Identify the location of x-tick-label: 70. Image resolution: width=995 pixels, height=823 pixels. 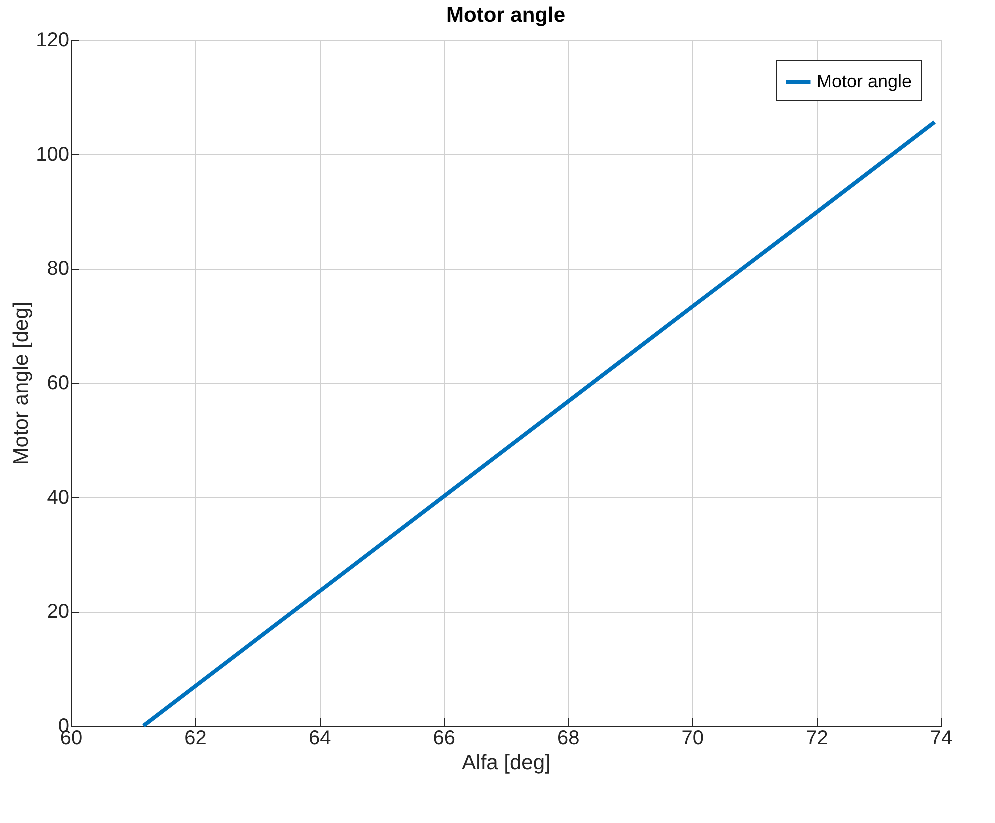
(693, 739).